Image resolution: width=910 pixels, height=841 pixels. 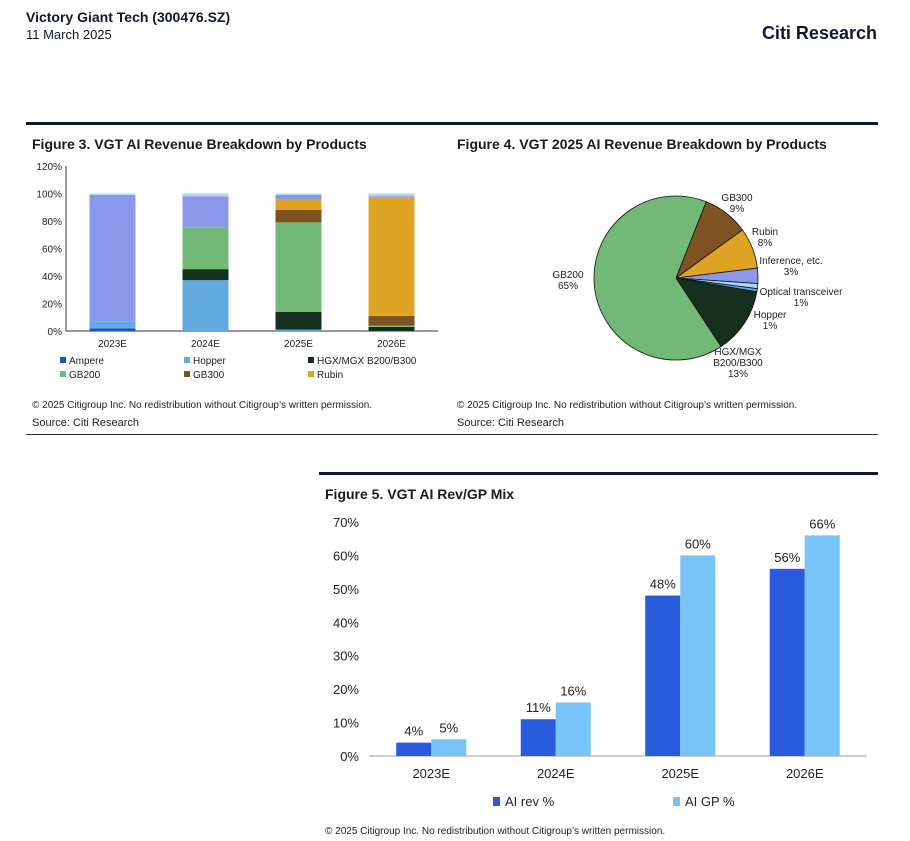 I want to click on slice-label: GB200, so click(x=568, y=275).